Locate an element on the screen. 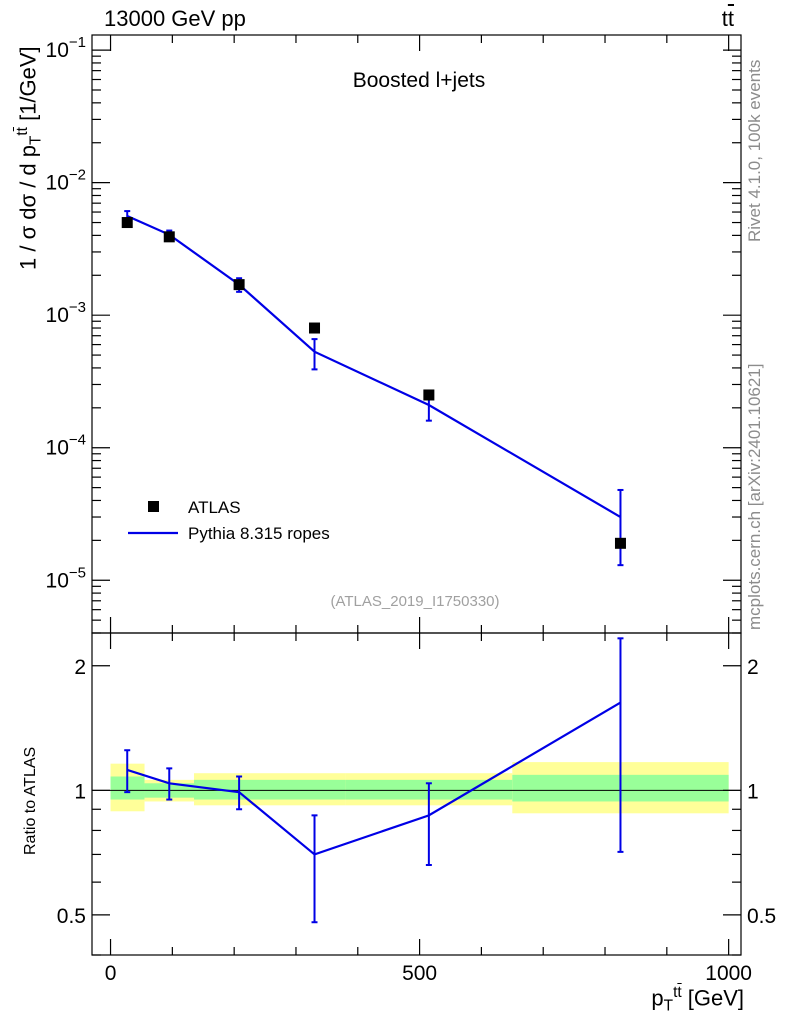  ratio-y-tick-label-right: 2 is located at coordinates (753, 667).